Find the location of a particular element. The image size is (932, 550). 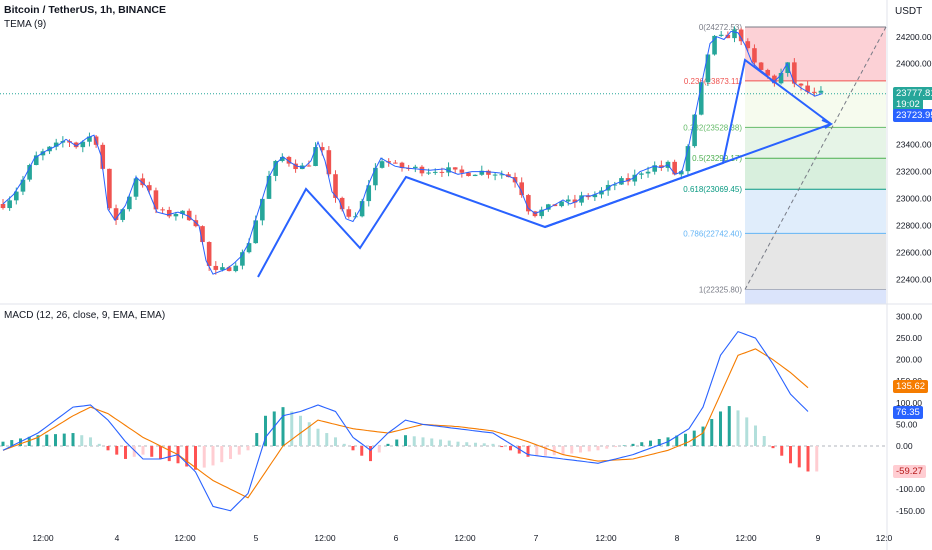

macd-tick: 250.00 is located at coordinates (909, 338).